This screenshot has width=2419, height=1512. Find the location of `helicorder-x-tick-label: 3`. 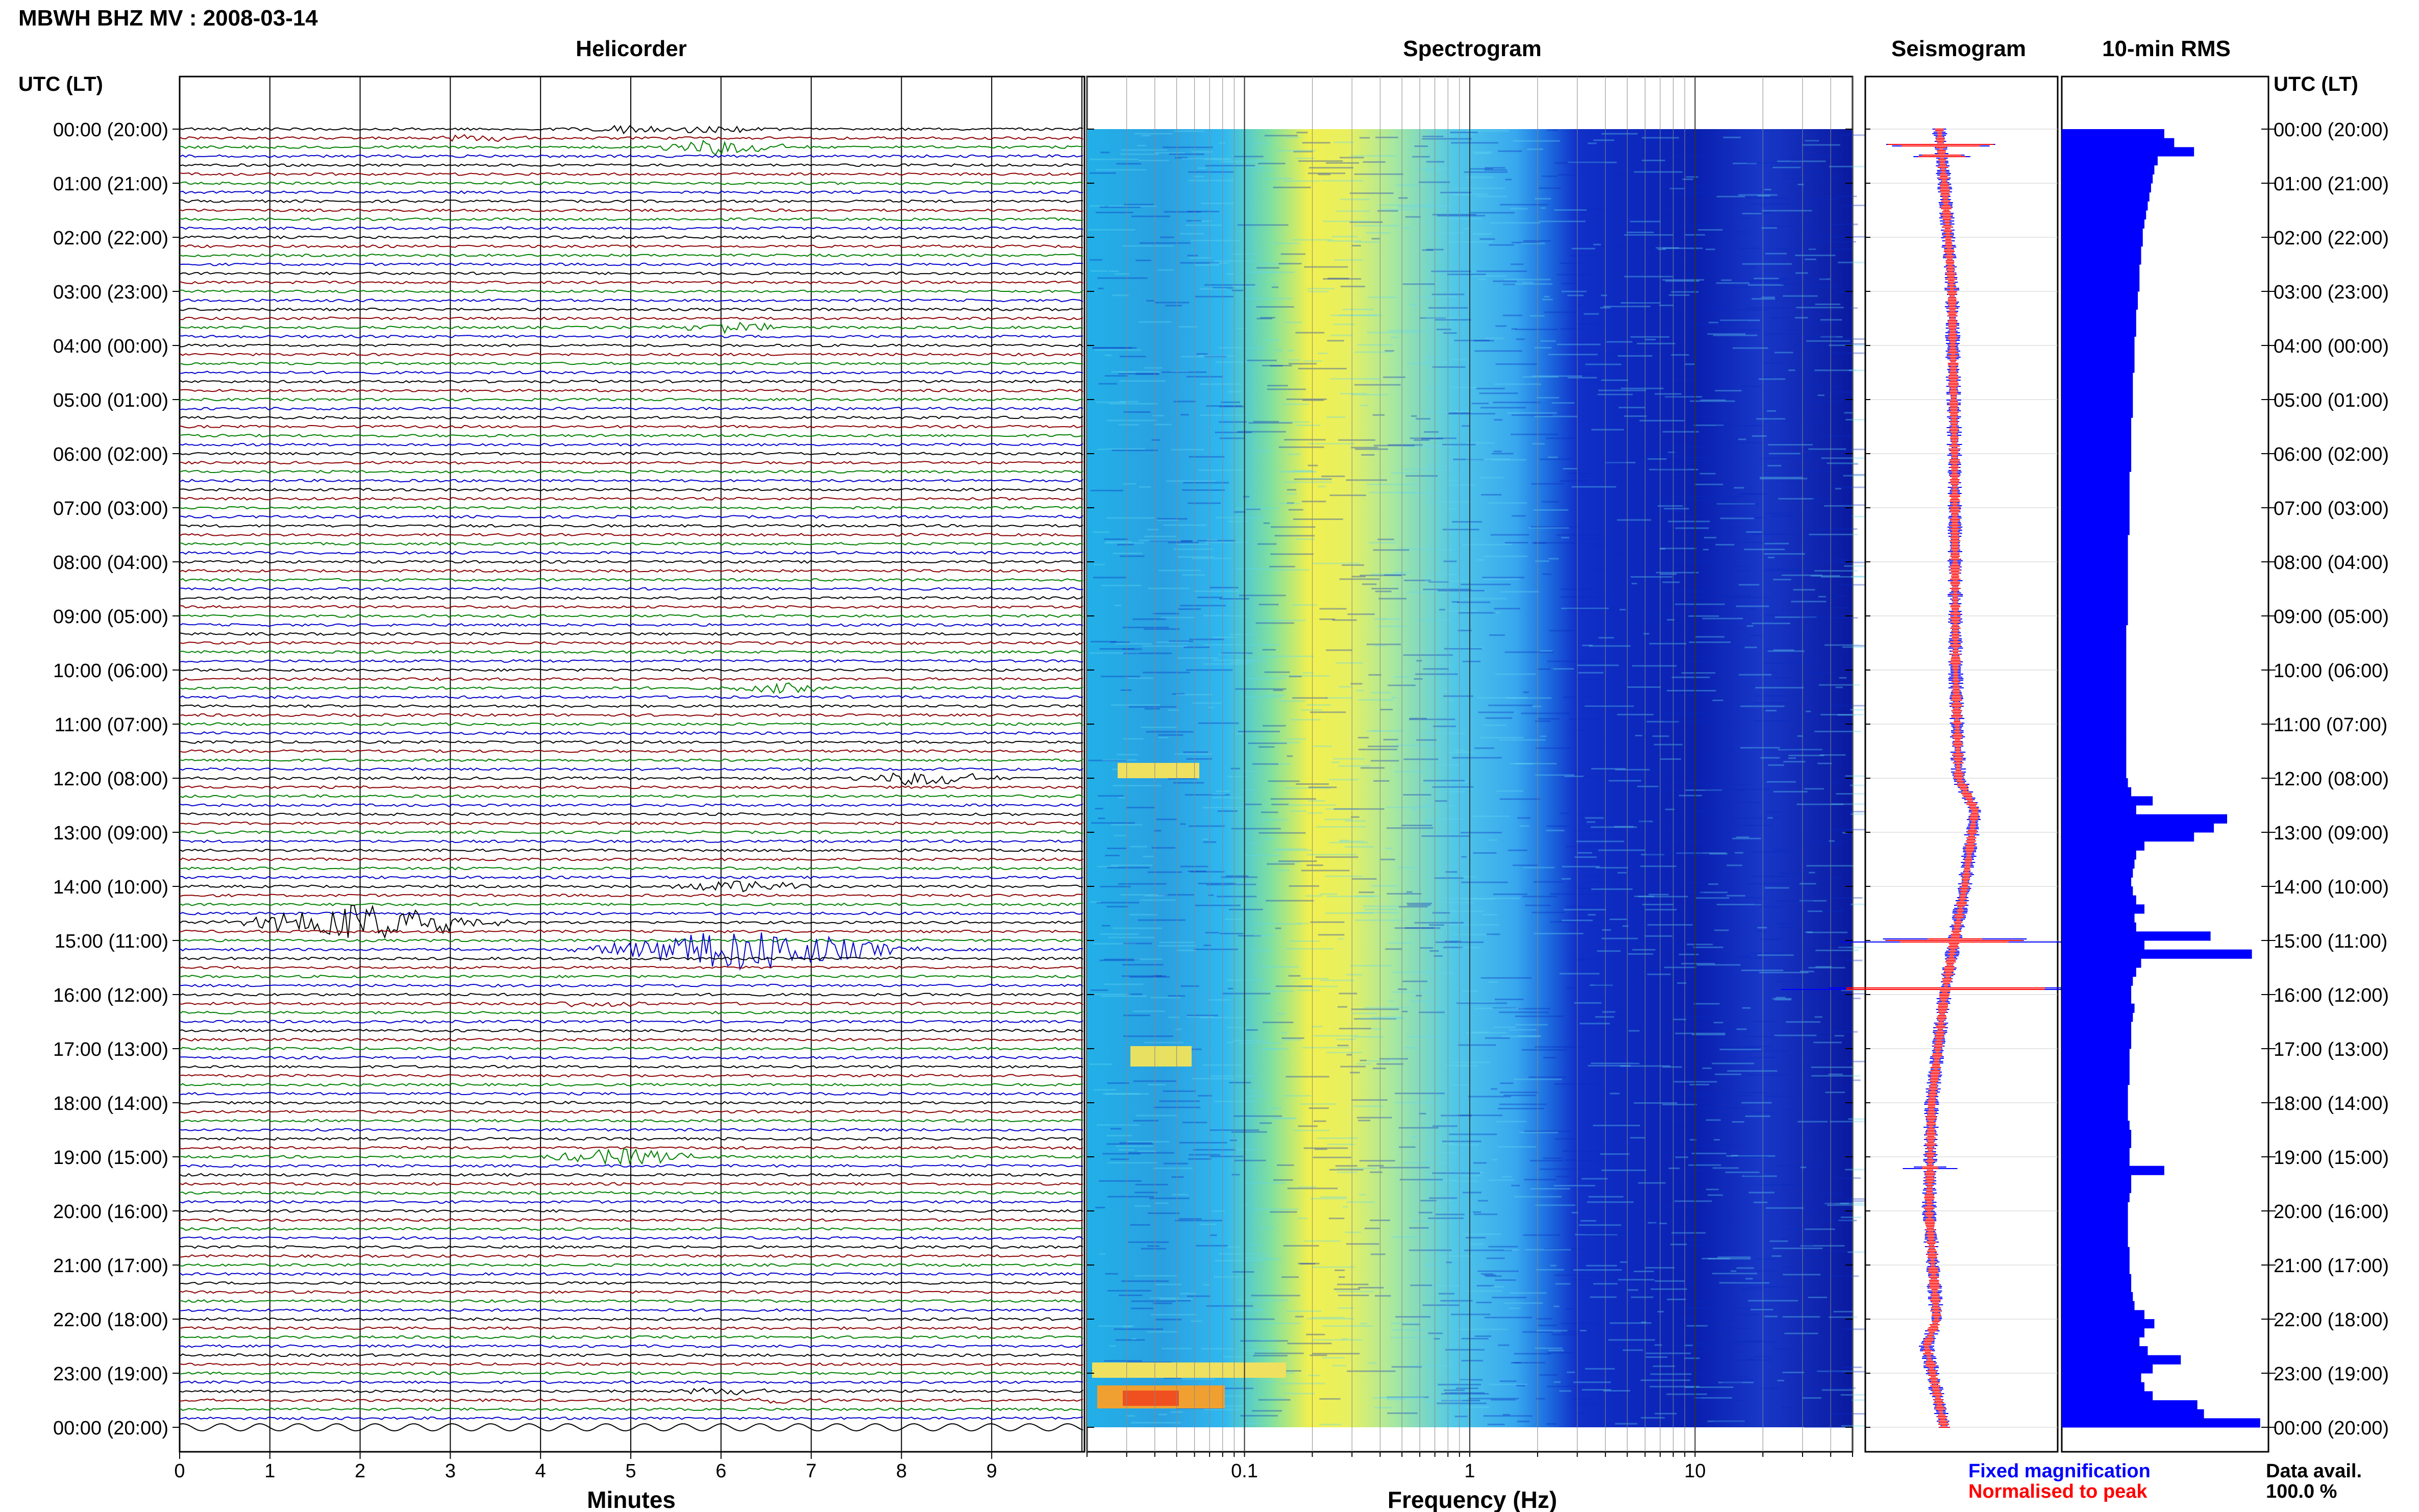

helicorder-x-tick-label: 3 is located at coordinates (450, 1471).